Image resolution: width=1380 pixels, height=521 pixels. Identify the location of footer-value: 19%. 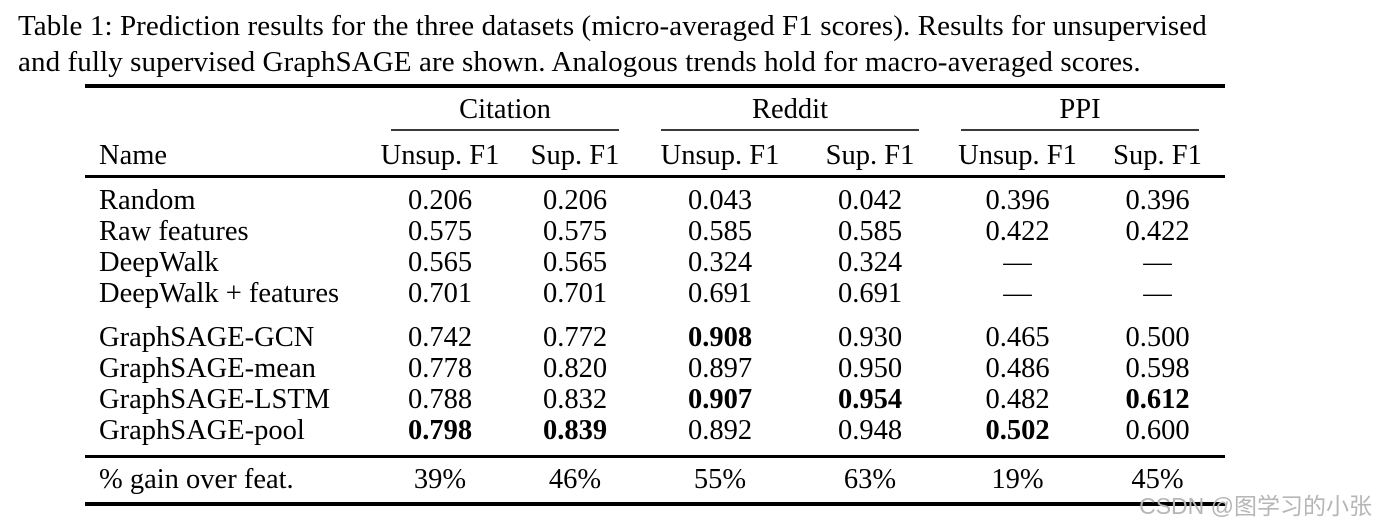
(1017, 480).